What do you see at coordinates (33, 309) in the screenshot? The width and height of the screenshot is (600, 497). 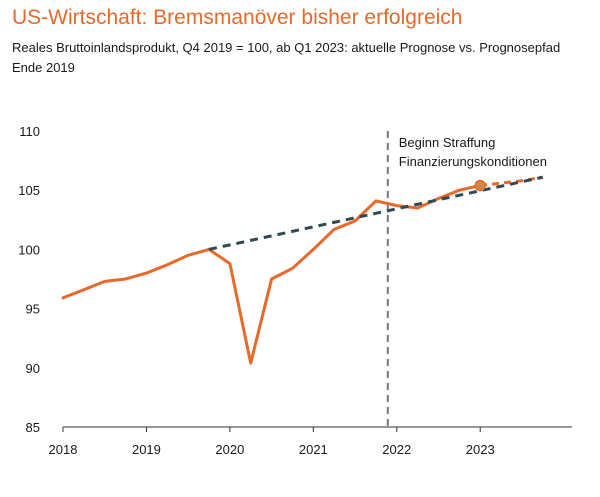 I see `y-tick-label: 95` at bounding box center [33, 309].